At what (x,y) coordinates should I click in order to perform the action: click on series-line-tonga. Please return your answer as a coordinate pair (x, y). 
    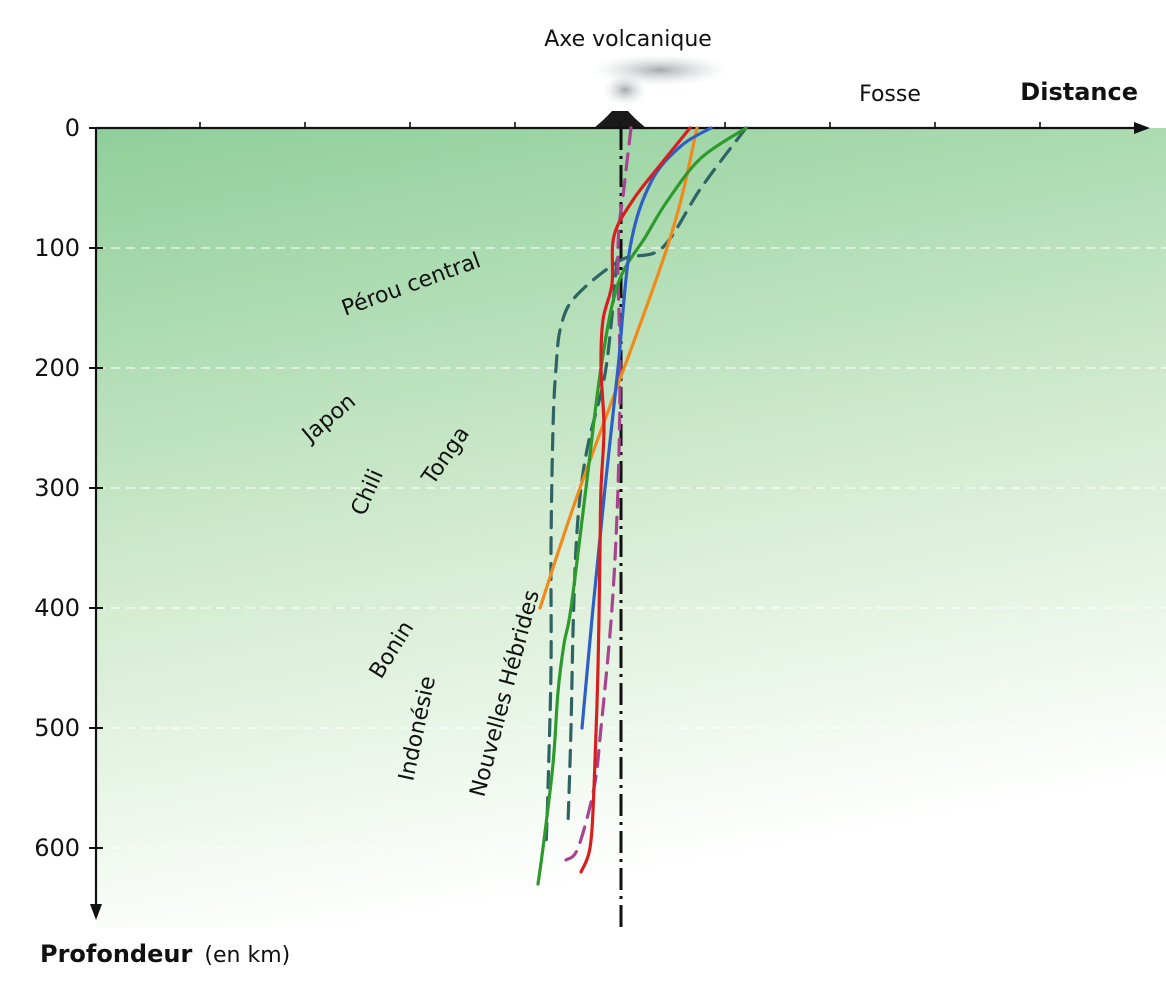
    Looking at the image, I should click on (642, 506).